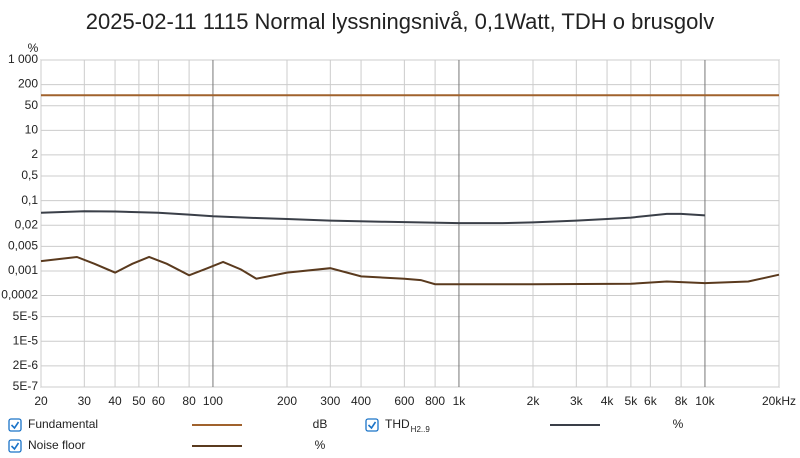  I want to click on x-tick-label: 20, so click(41, 401).